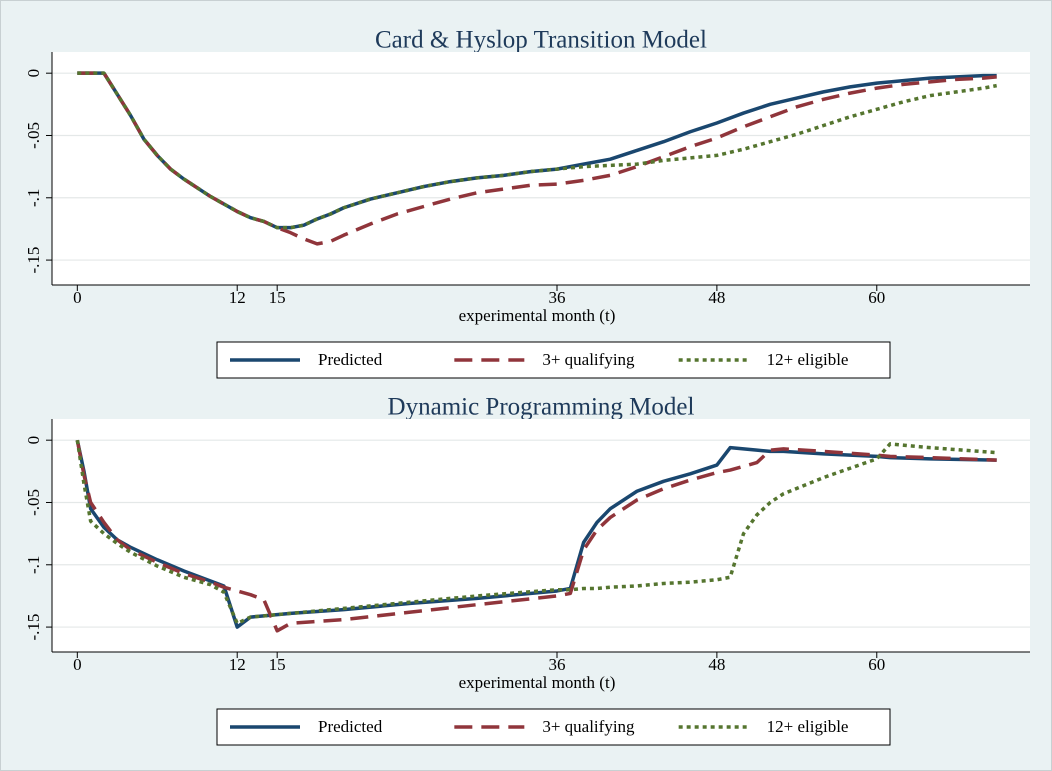 The image size is (1052, 771). Describe the element at coordinates (541, 407) in the screenshot. I see `chart-title: Dynamic Programming Model` at that location.